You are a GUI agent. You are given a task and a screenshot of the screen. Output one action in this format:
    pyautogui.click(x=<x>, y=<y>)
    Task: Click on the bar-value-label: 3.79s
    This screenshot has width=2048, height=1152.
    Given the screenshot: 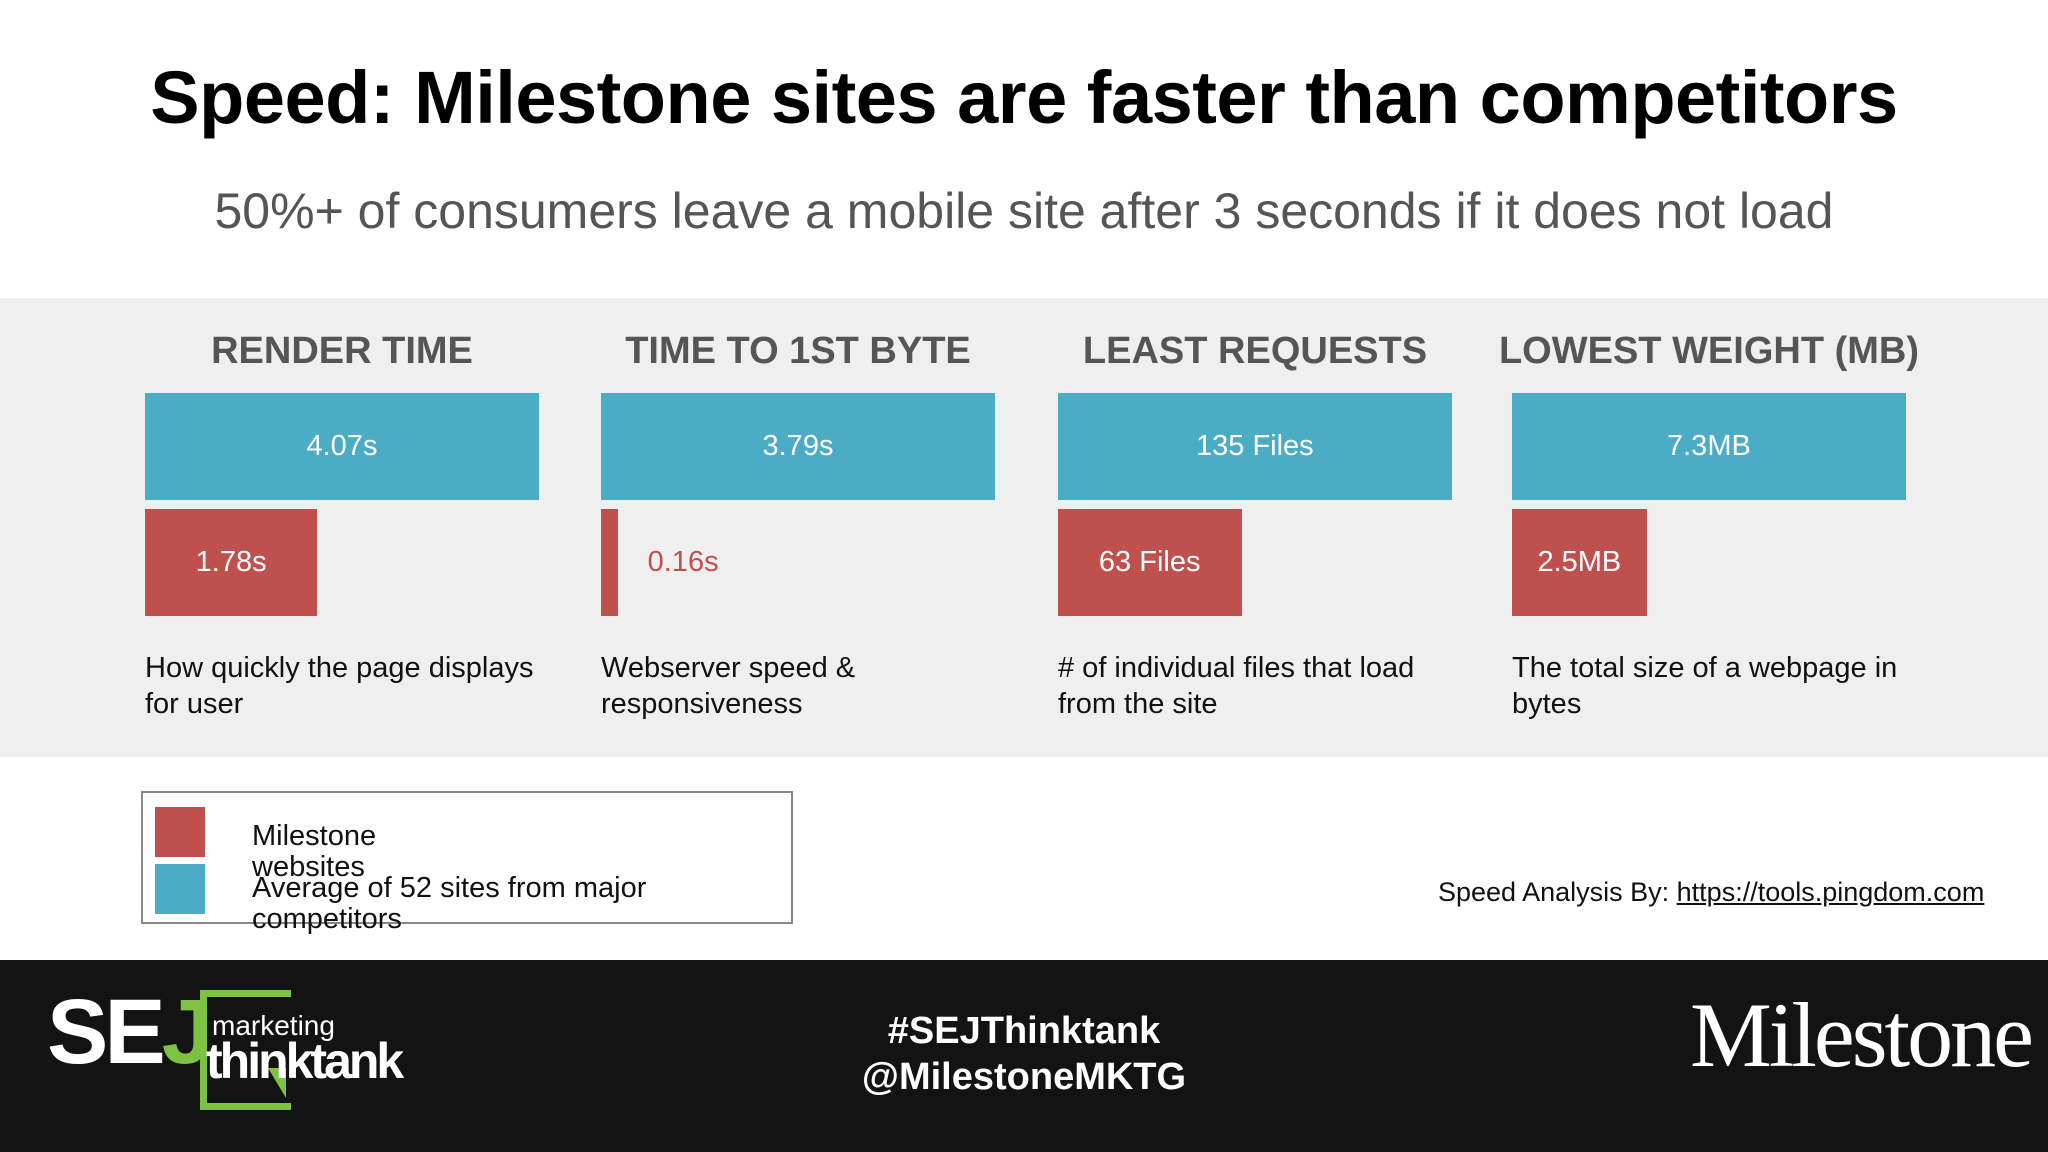 What is the action you would take?
    pyautogui.click(x=798, y=446)
    